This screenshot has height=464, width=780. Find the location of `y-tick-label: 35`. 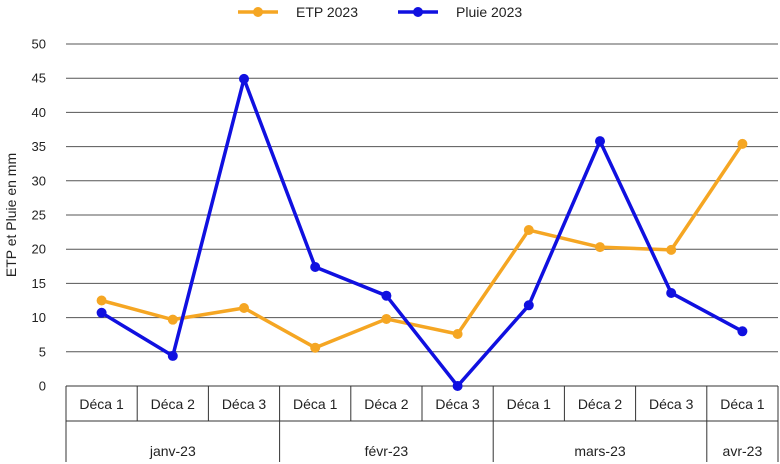

y-tick-label: 35 is located at coordinates (39, 146).